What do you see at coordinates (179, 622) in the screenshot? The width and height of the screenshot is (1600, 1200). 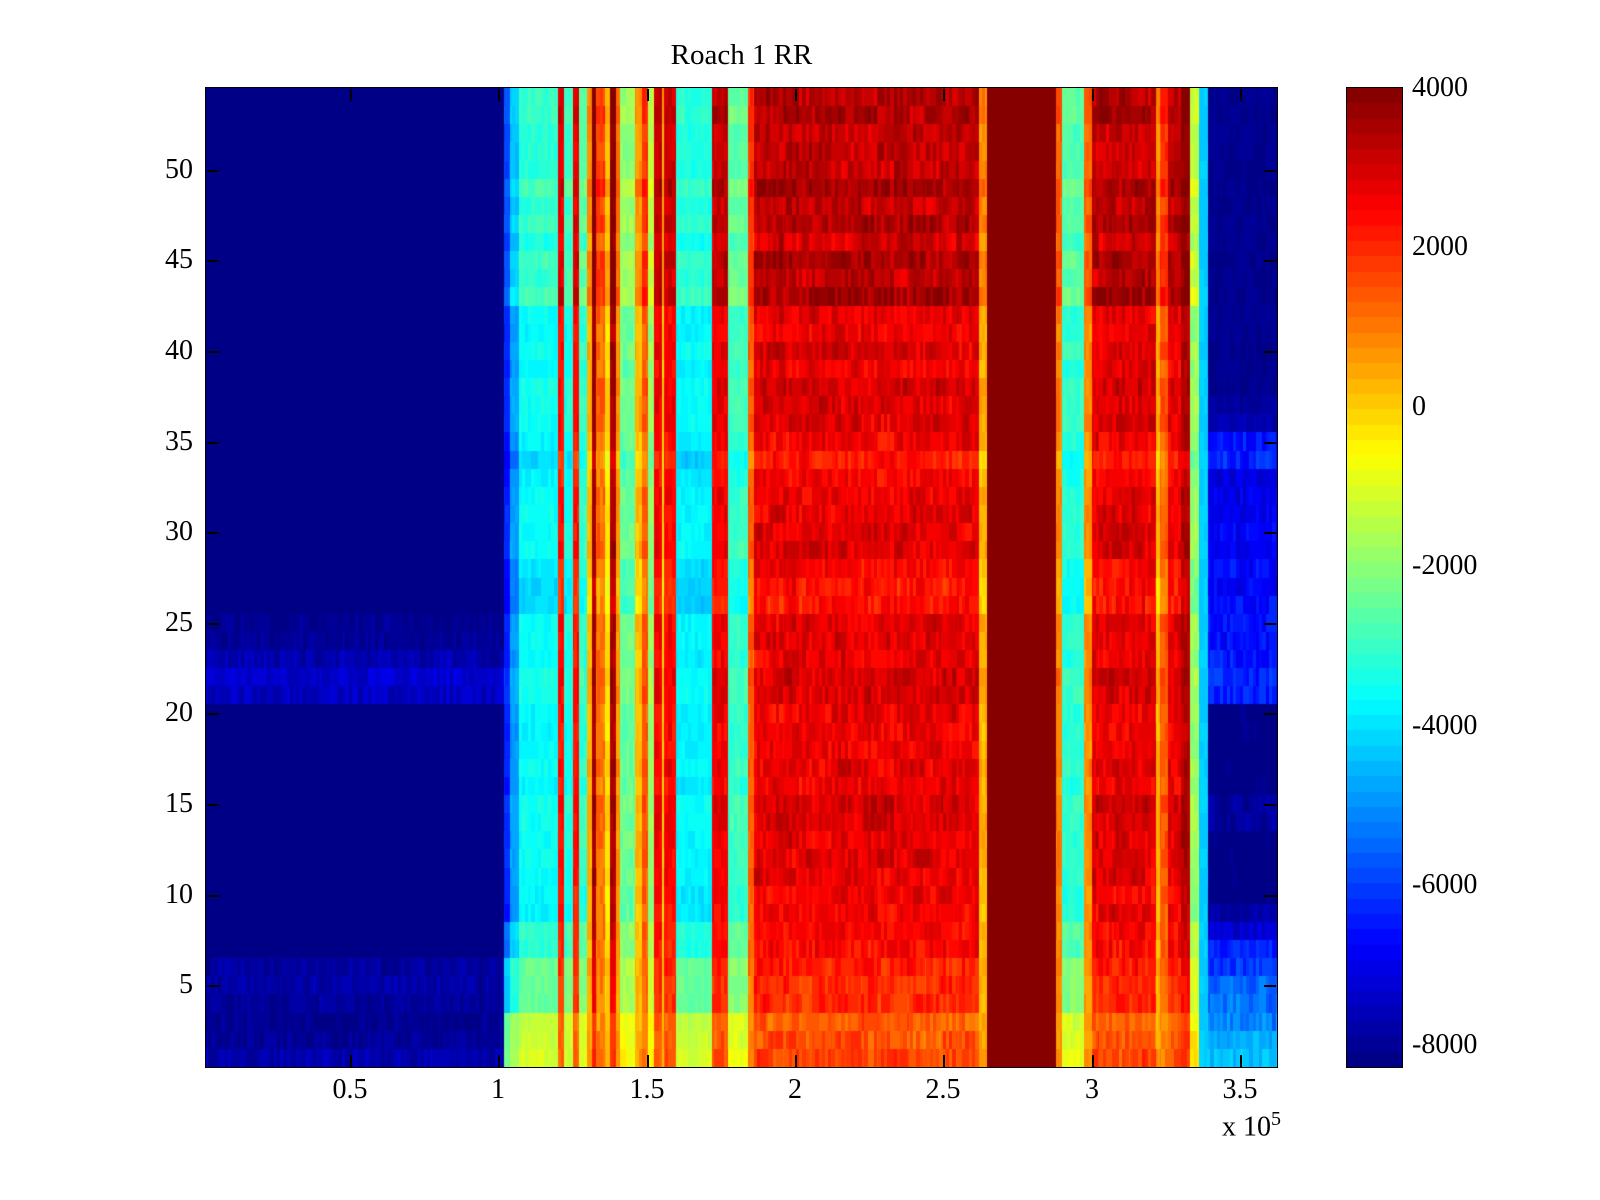 I see `y-tick-label: 25` at bounding box center [179, 622].